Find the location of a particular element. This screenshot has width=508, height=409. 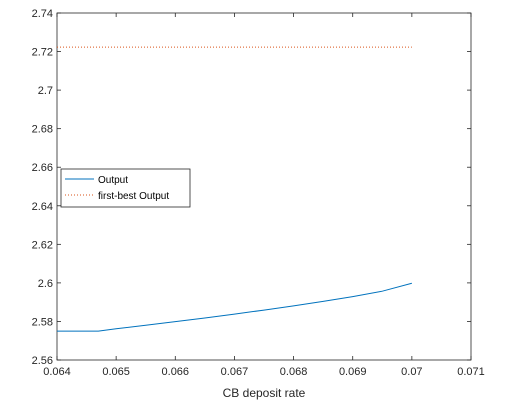

y-tick-label: 2.58 is located at coordinates (42, 322).